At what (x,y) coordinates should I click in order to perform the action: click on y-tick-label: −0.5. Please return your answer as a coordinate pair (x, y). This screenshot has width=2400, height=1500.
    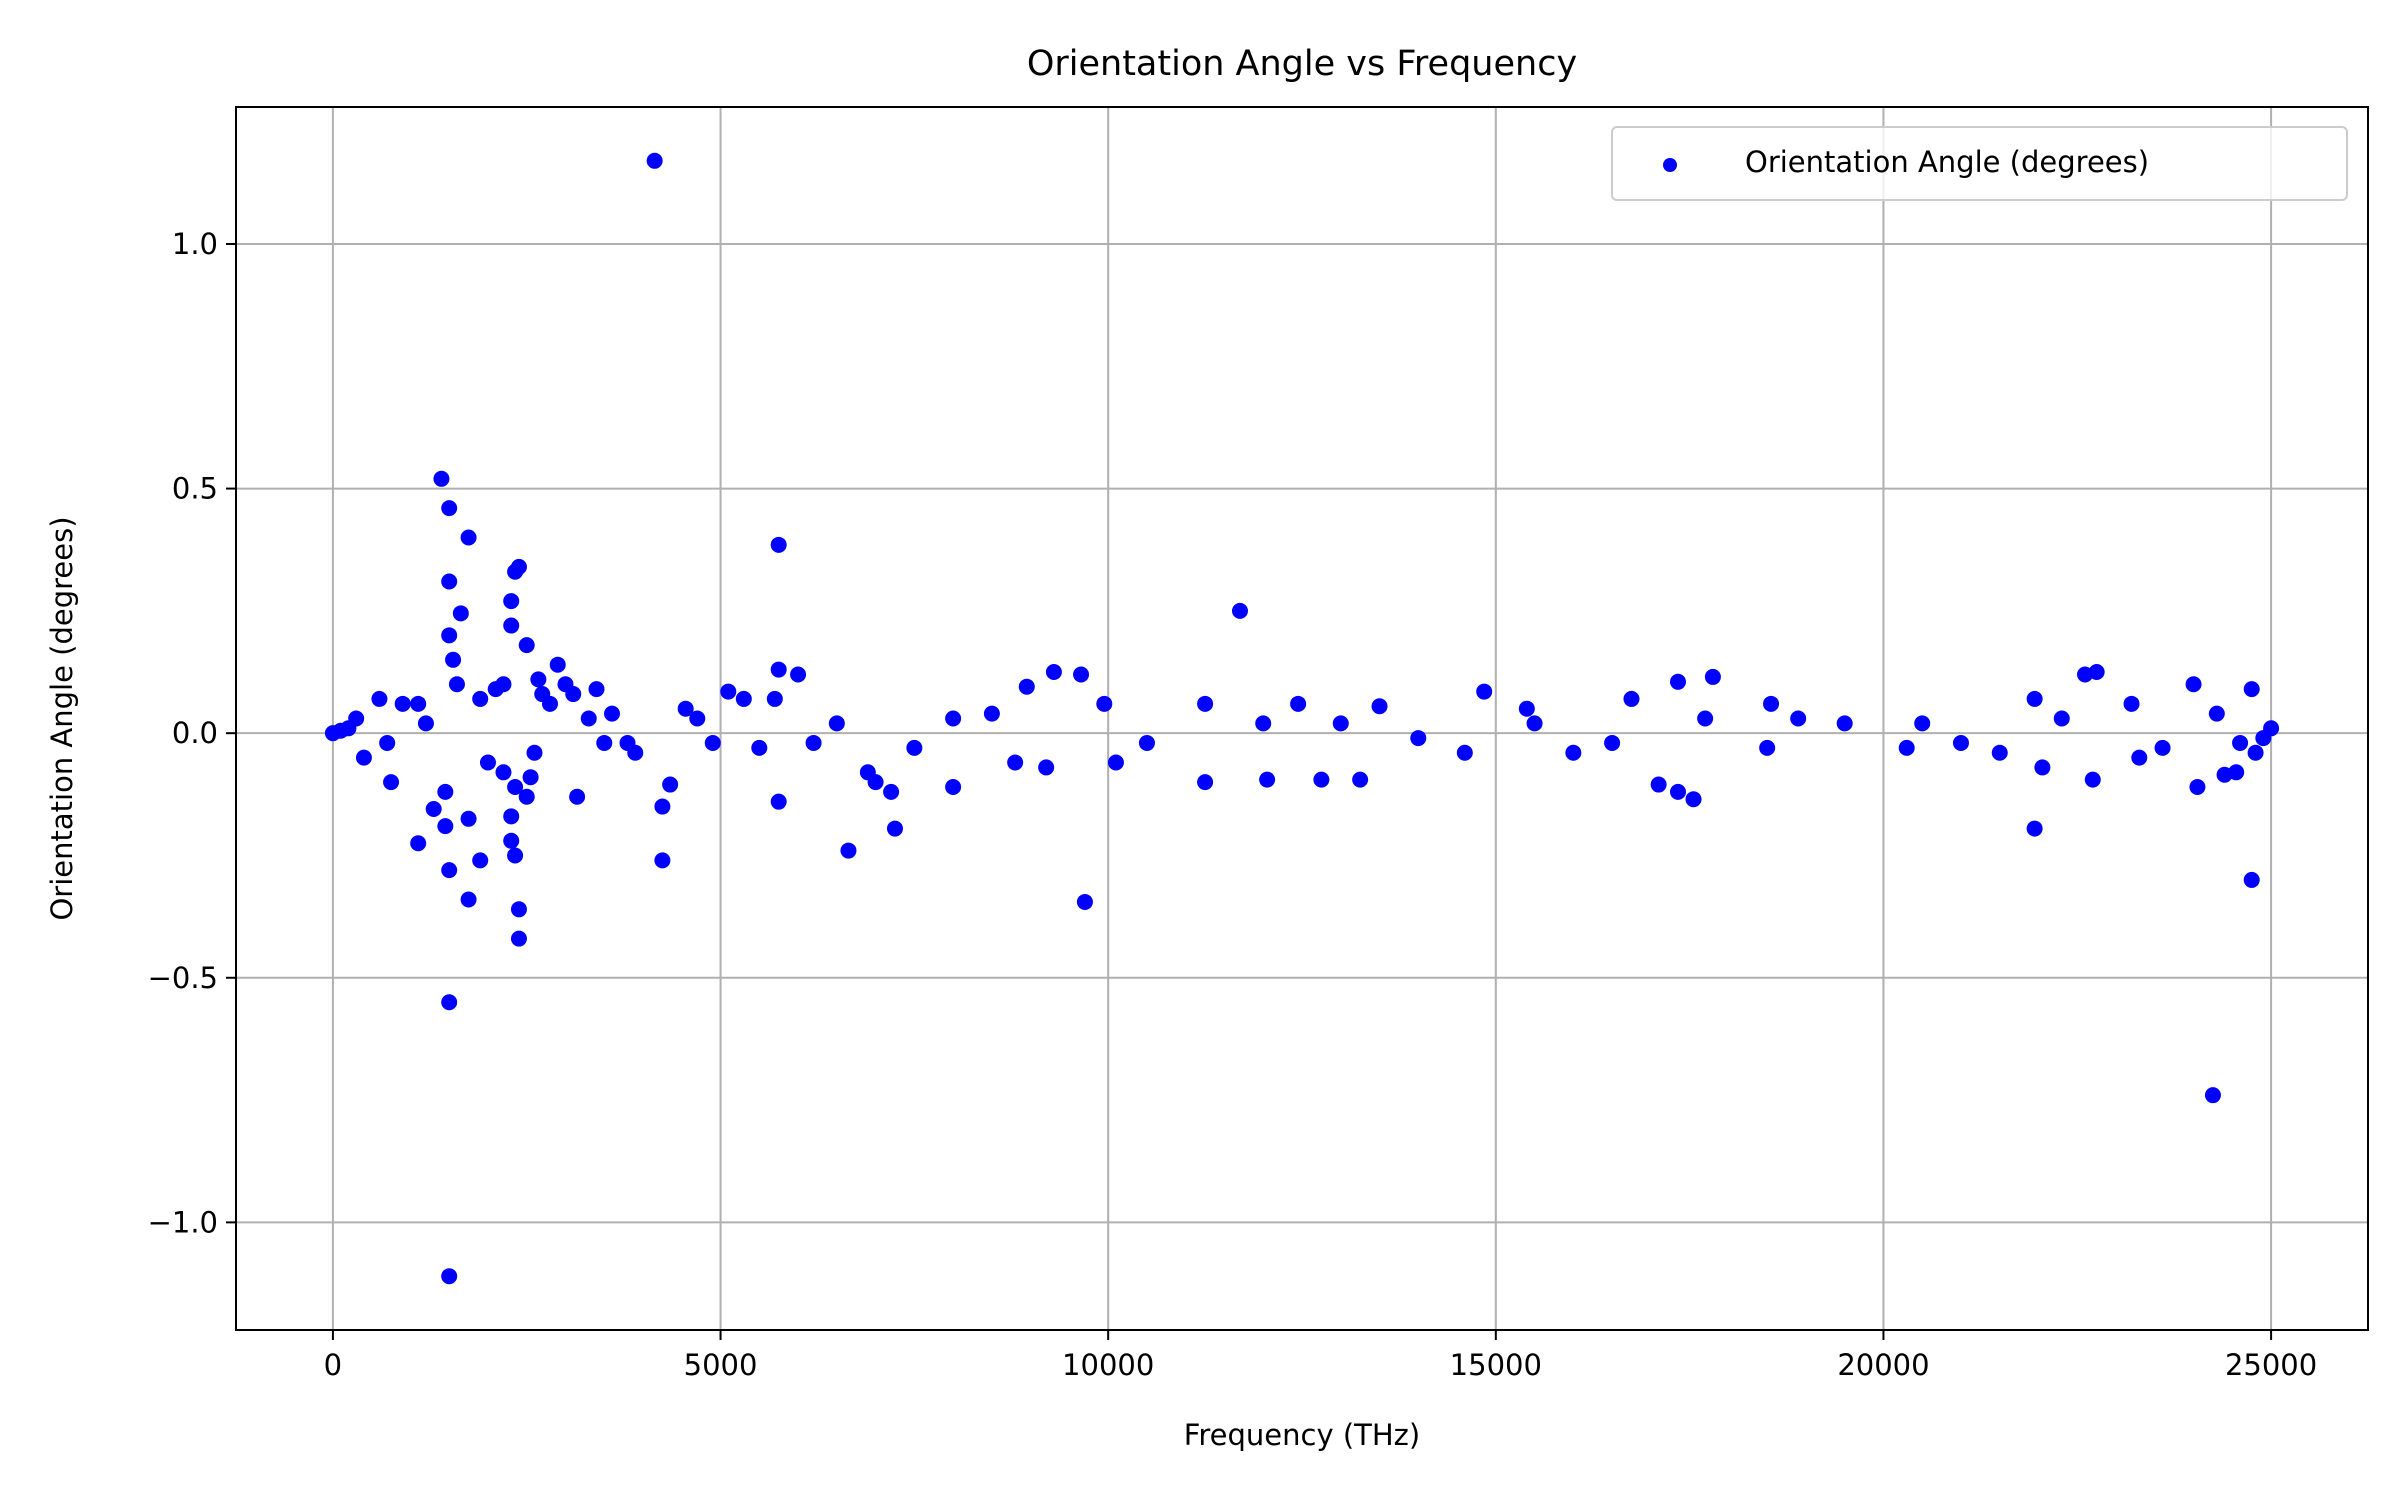
    Looking at the image, I should click on (183, 978).